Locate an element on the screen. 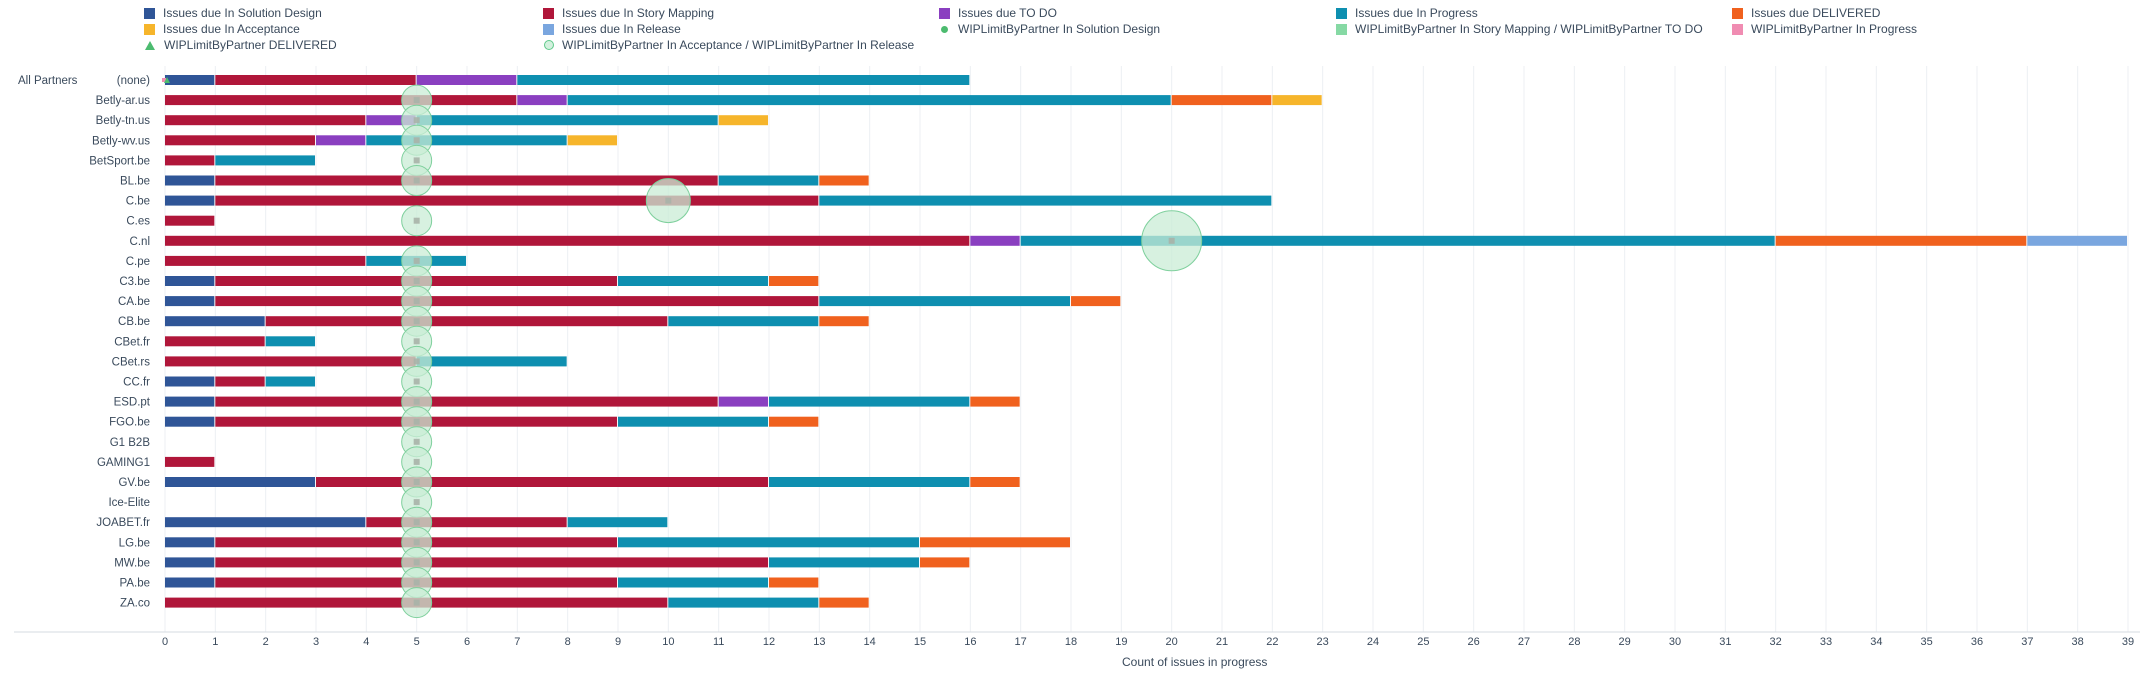 The height and width of the screenshot is (695, 2155). legend-item: Issues due In Solution Design is located at coordinates (233, 13).